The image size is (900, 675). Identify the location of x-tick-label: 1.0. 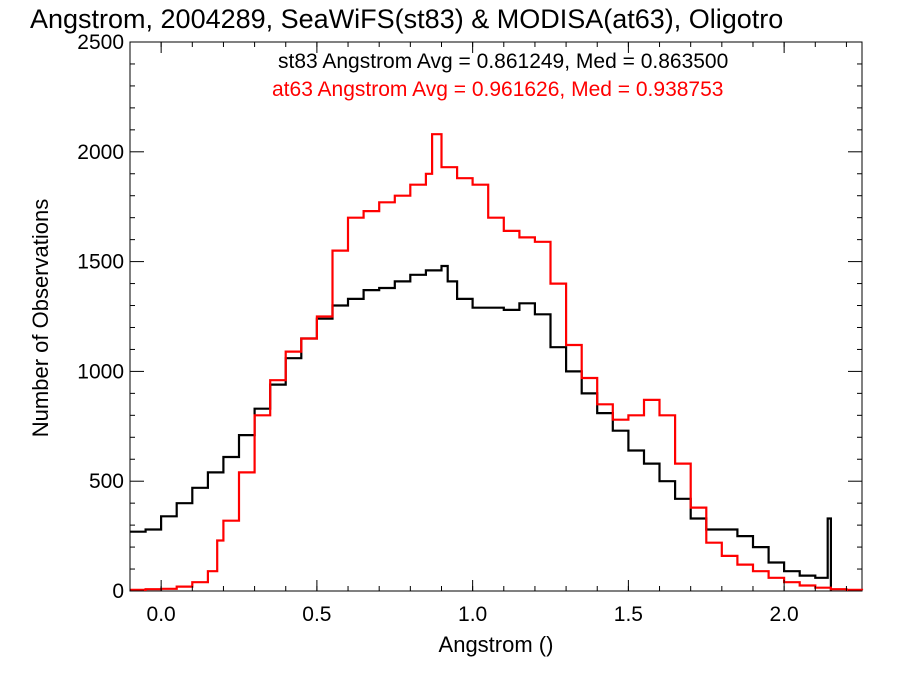
(472, 614).